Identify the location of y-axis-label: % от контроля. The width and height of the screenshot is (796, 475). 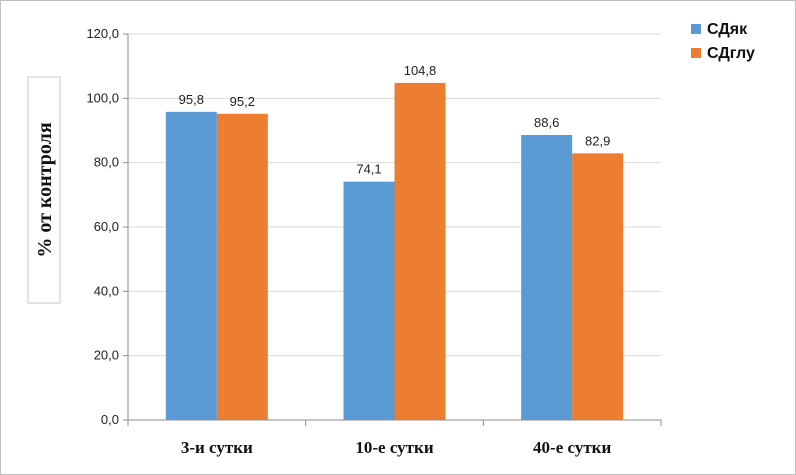
(45, 189).